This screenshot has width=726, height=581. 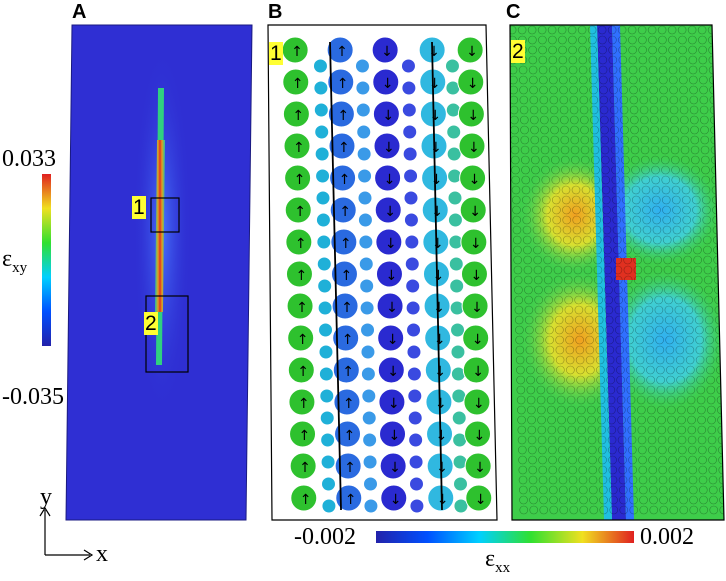 What do you see at coordinates (497, 563) in the screenshot?
I see `bottom-colorbar-symbol-exx: εxx` at bounding box center [497, 563].